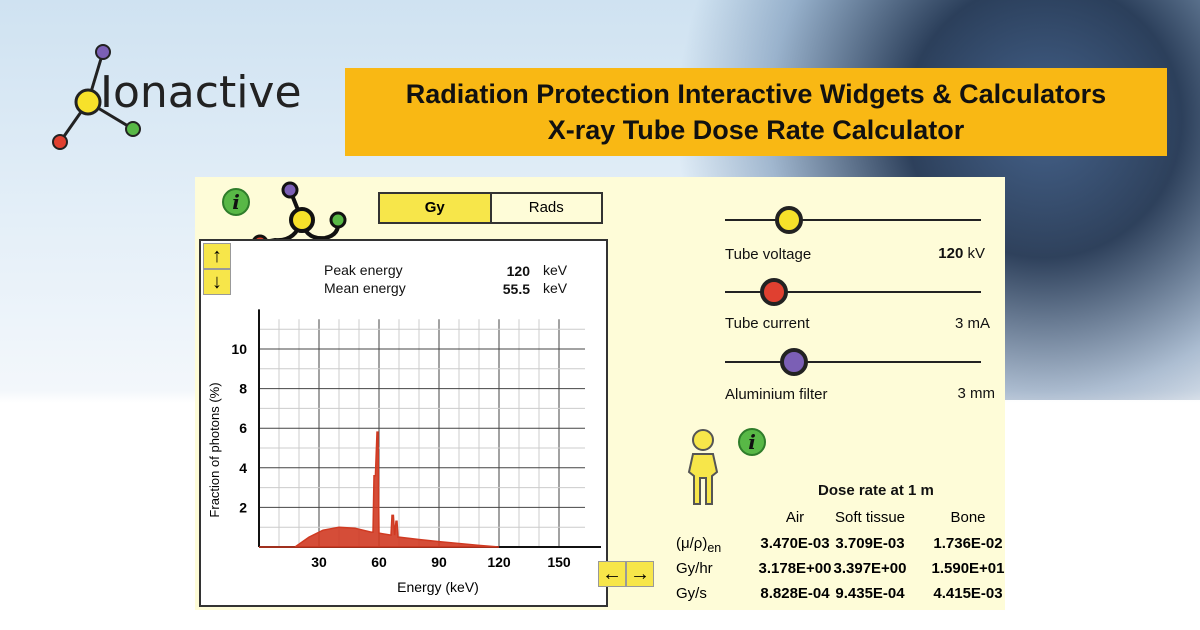  I want to click on tube-current-unit: mA, so click(979, 323).